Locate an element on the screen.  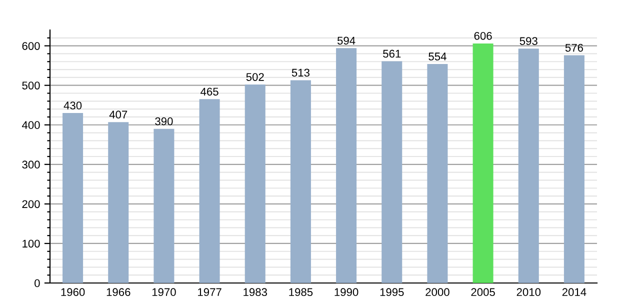
x-tick-label: 1995 is located at coordinates (392, 292).